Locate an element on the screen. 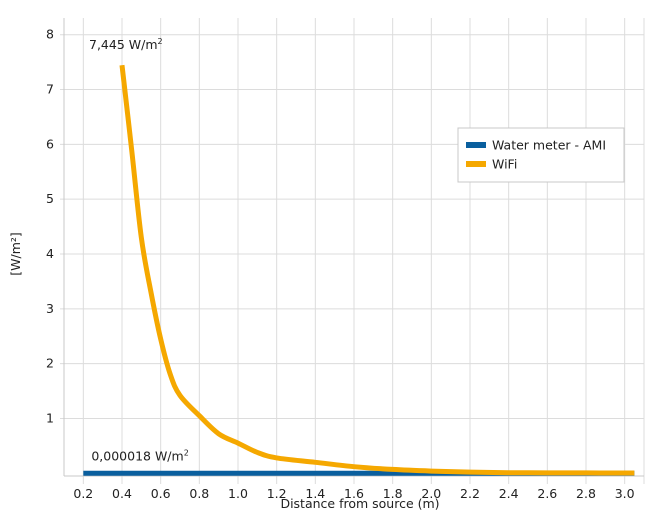 The height and width of the screenshot is (522, 660). data-label: 0,000018 W/m2 is located at coordinates (139, 455).